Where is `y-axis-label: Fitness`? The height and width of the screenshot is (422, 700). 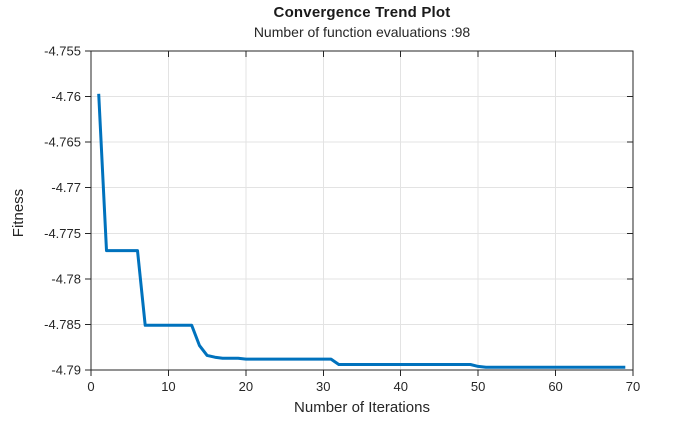
y-axis-label: Fitness is located at coordinates (18, 213).